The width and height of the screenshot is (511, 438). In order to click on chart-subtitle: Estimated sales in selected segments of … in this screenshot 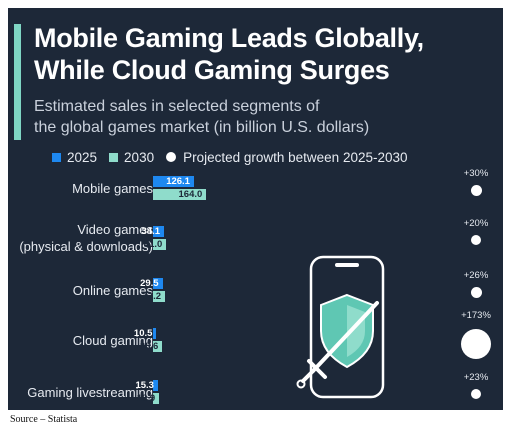, I will do `click(264, 117)`.